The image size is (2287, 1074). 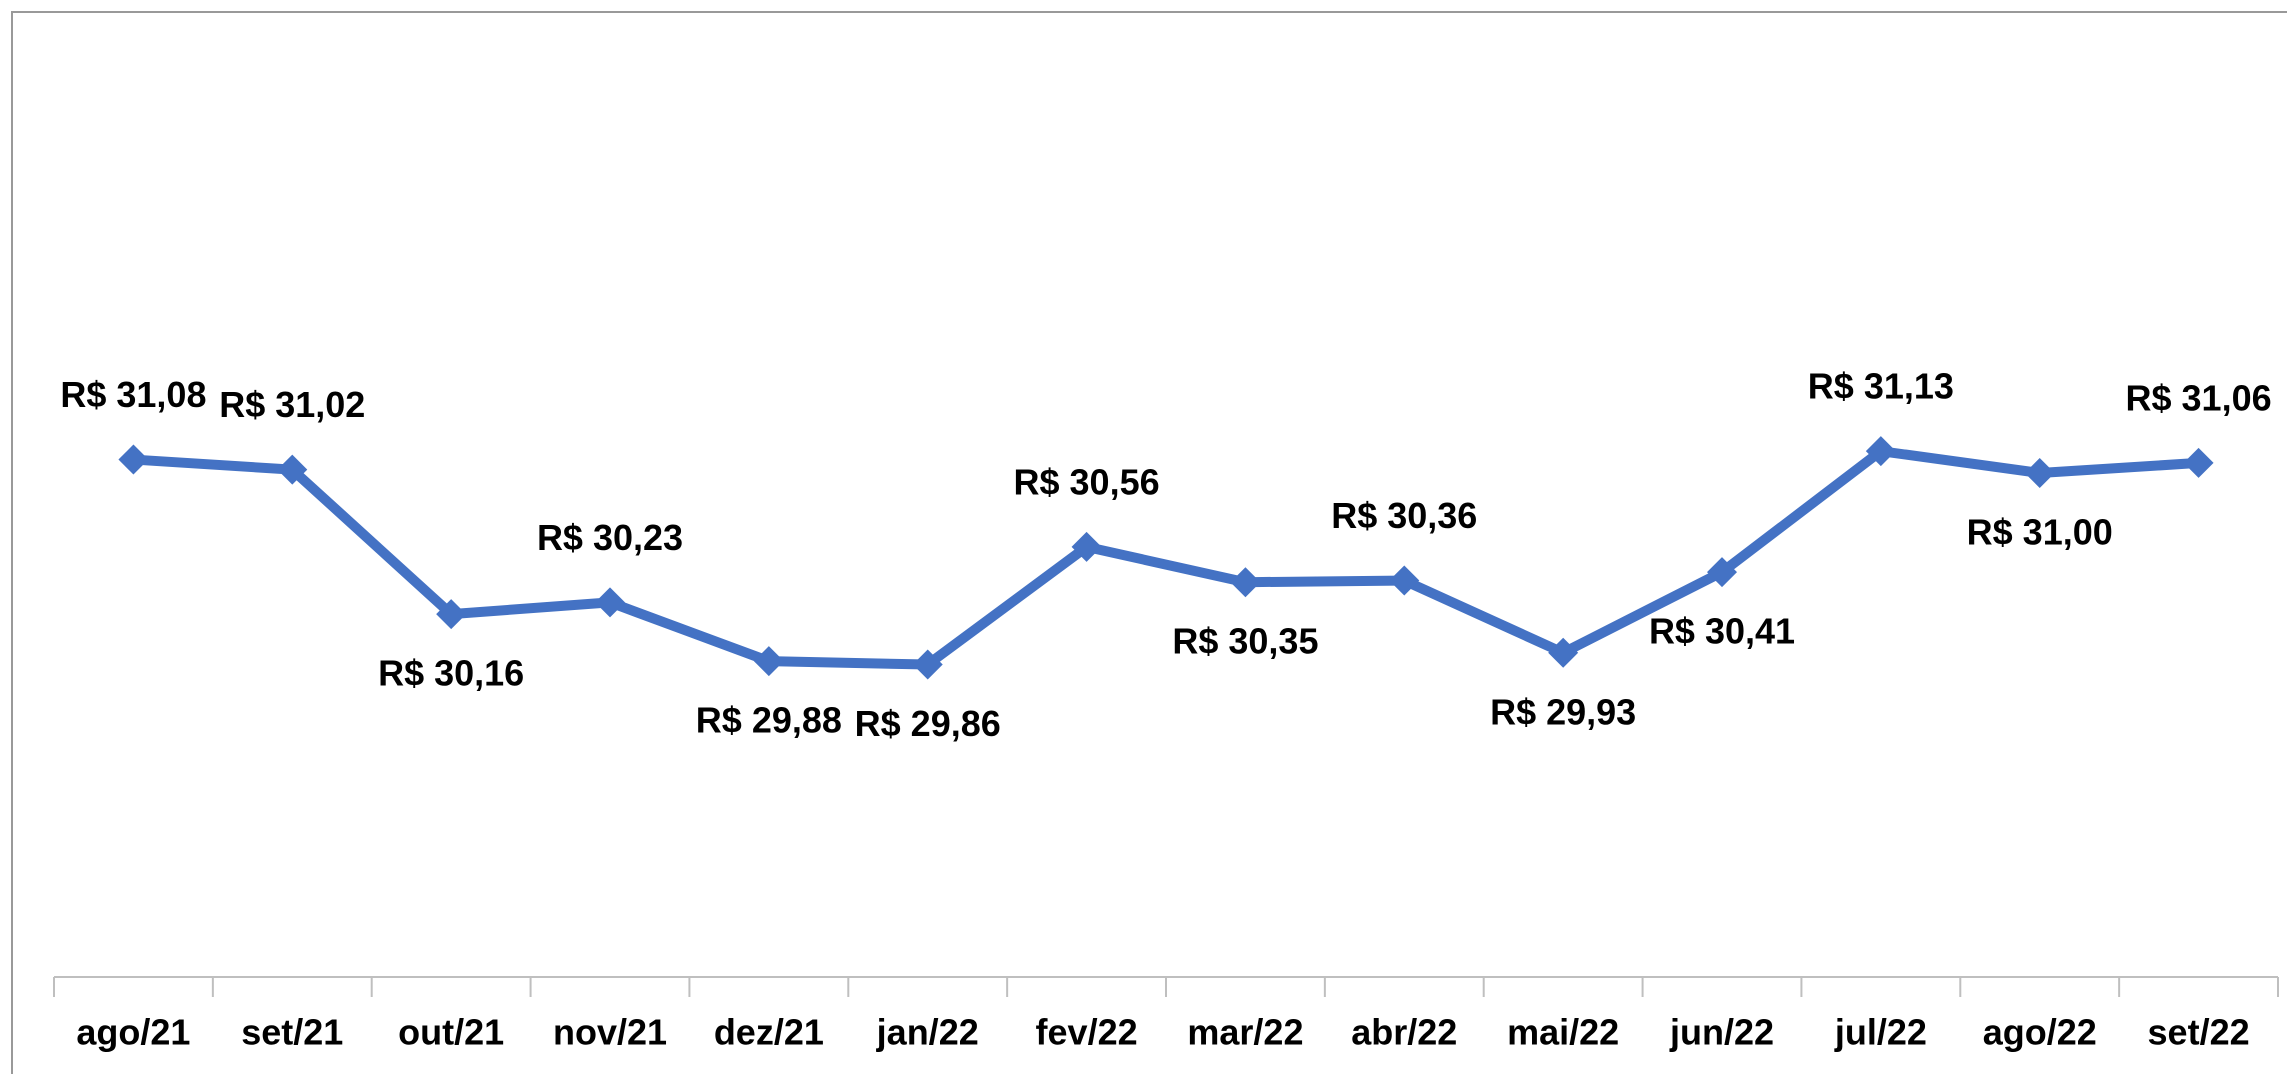 I want to click on x-tick-label: abr/22, so click(x=1404, y=1032).